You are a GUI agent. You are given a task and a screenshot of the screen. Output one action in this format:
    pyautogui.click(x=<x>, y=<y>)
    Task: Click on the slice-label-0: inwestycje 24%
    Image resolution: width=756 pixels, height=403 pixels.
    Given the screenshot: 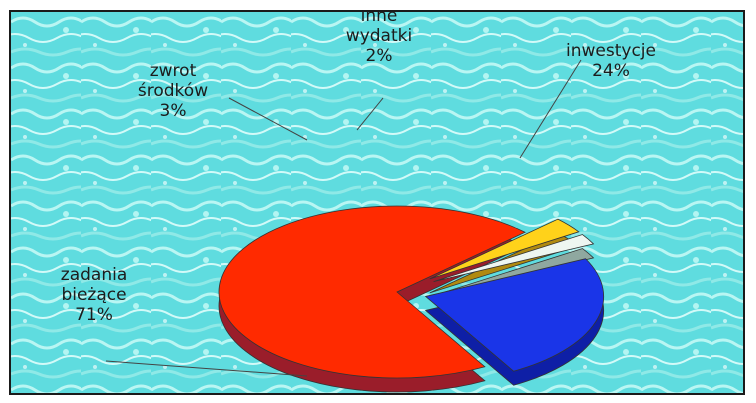 What is the action you would take?
    pyautogui.click(x=611, y=61)
    